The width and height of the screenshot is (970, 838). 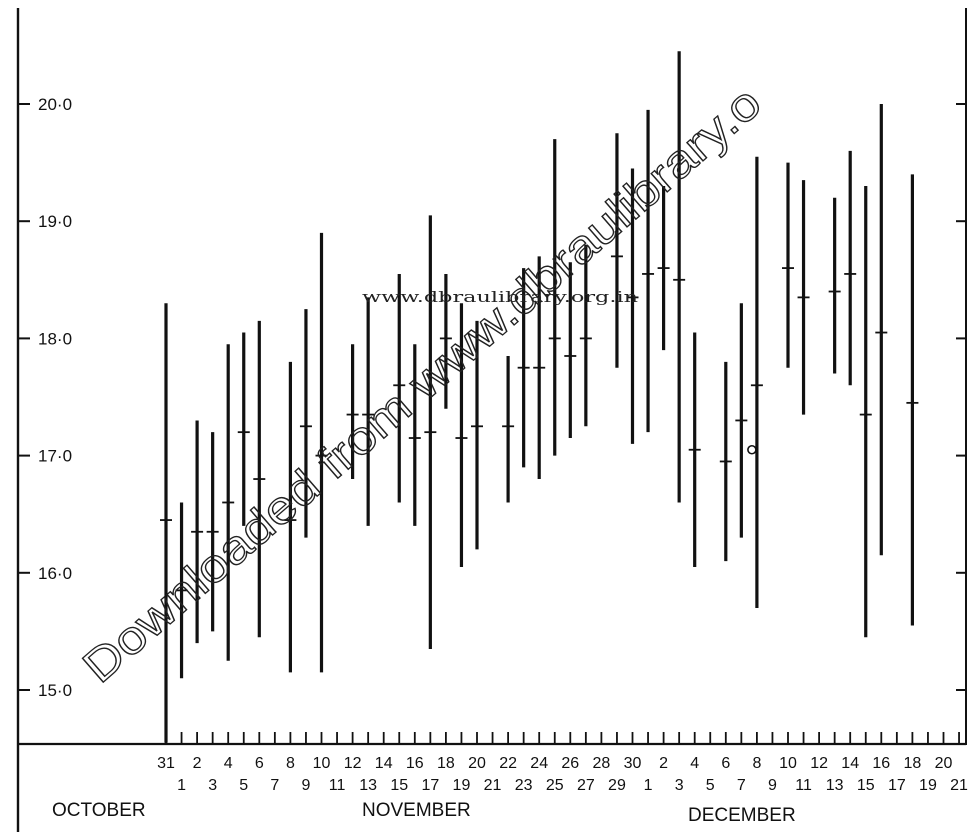 What do you see at coordinates (570, 763) in the screenshot?
I see `x-tick-label-upper: 26` at bounding box center [570, 763].